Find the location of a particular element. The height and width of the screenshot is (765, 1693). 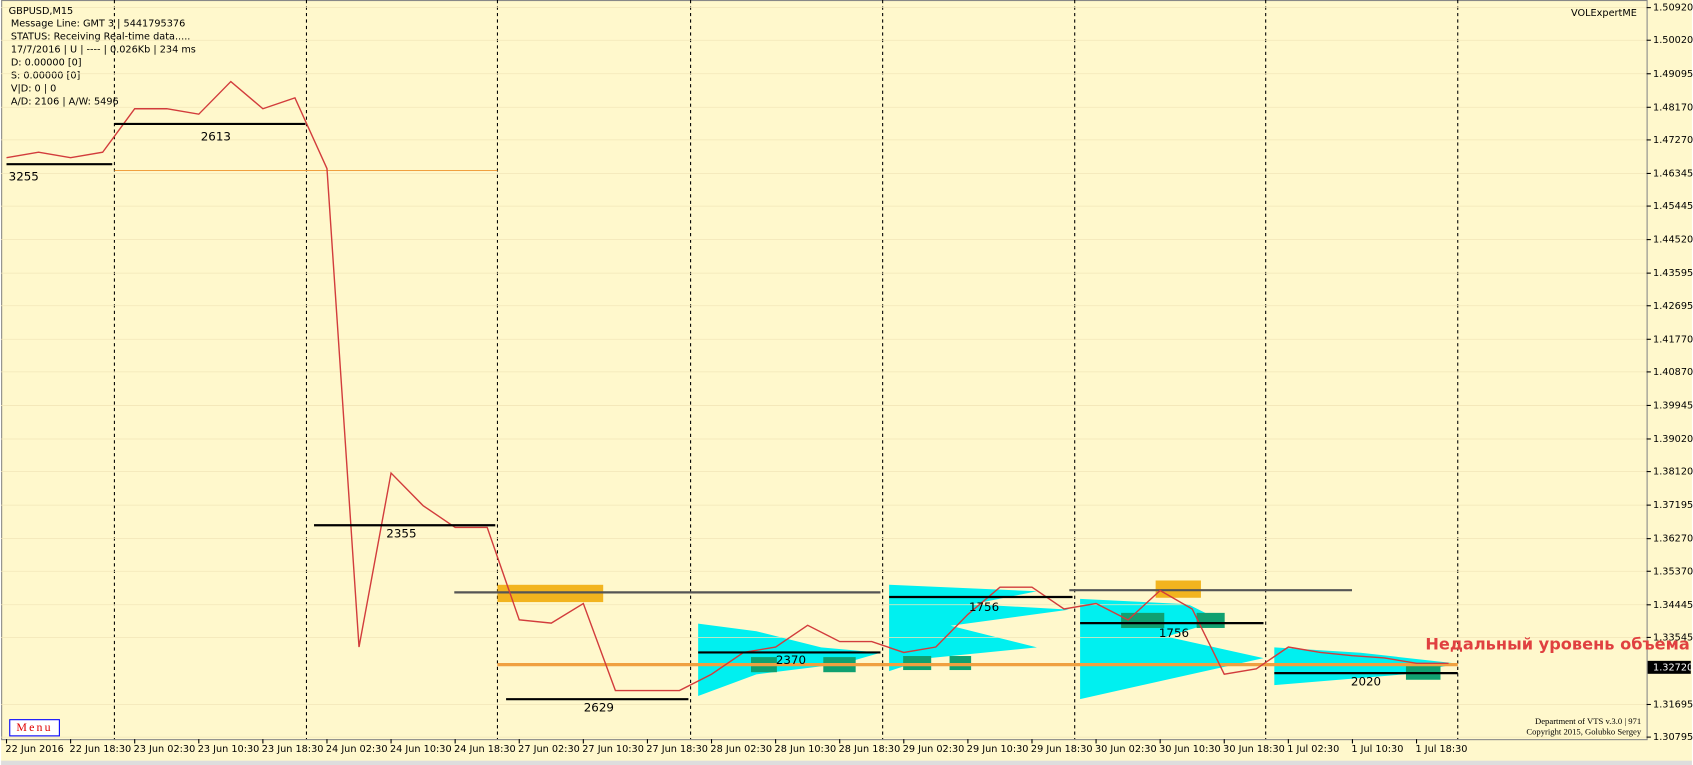

y-tick-label: 1.33545 is located at coordinates (1673, 637).